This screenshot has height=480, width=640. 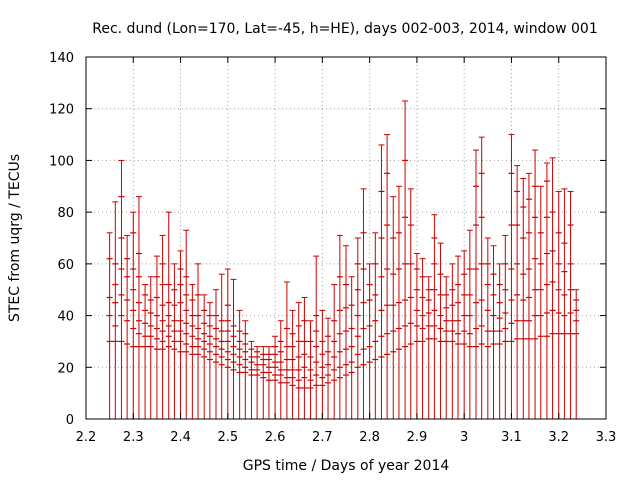 I want to click on x-tick-label: 2.4, so click(x=180, y=437).